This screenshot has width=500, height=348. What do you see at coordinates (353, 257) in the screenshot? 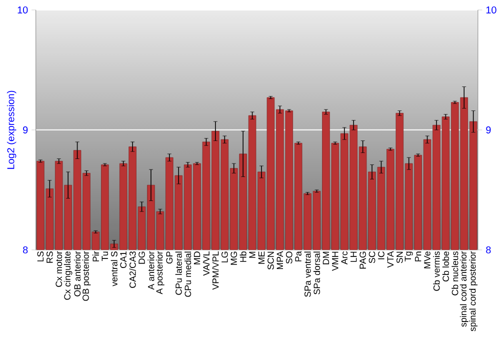
I see `x-tick-label: LH` at bounding box center [353, 257].